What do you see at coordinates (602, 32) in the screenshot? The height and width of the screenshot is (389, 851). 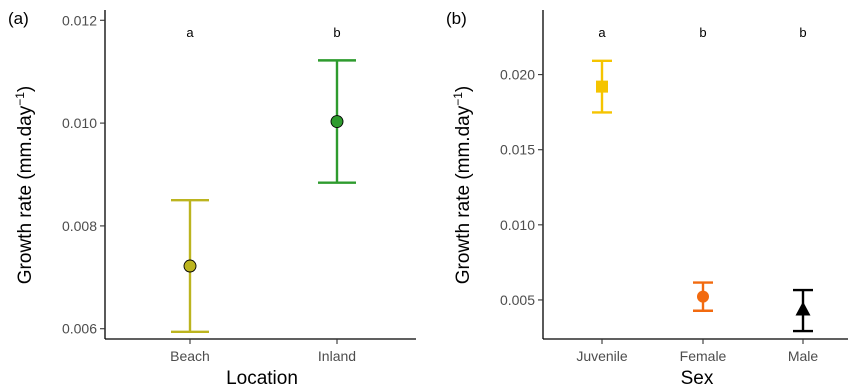 I see `panel-b-significance-letter: a` at bounding box center [602, 32].